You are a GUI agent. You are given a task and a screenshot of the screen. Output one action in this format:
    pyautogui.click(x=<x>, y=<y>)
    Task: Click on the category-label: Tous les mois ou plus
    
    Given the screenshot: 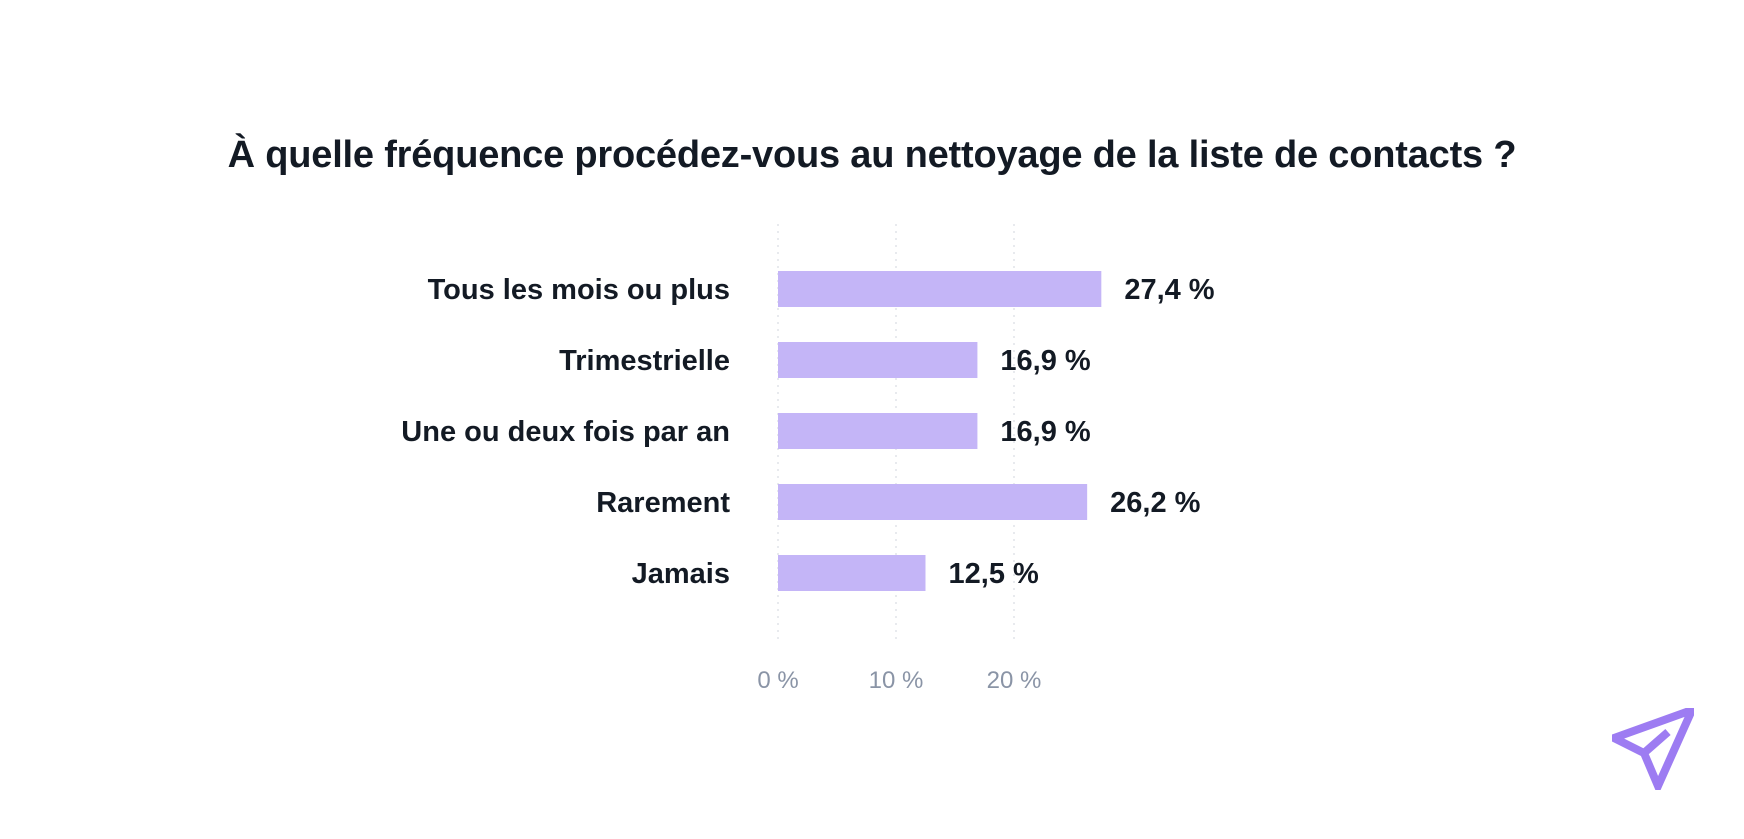 What is the action you would take?
    pyautogui.click(x=579, y=290)
    